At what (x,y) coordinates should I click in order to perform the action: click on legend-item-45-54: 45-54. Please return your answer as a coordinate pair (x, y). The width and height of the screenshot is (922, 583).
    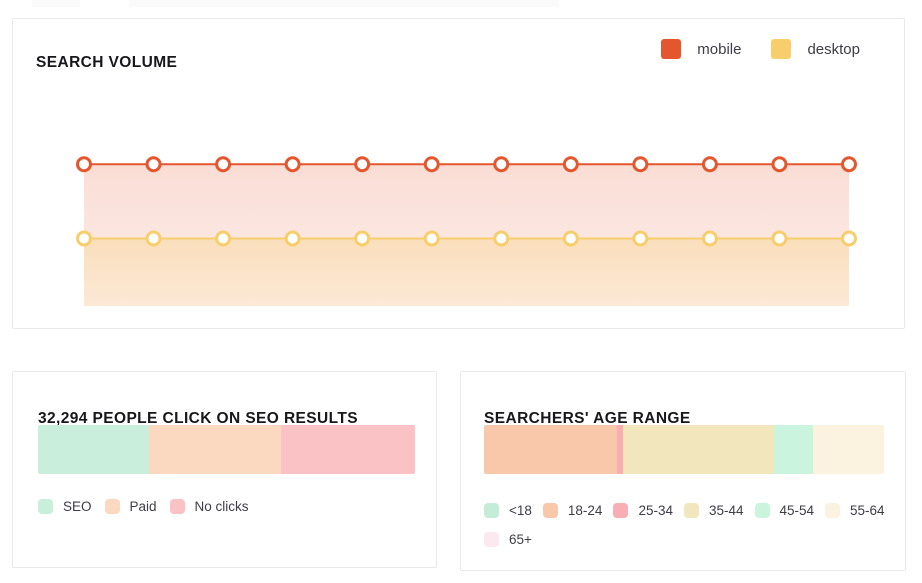
    Looking at the image, I should click on (784, 510).